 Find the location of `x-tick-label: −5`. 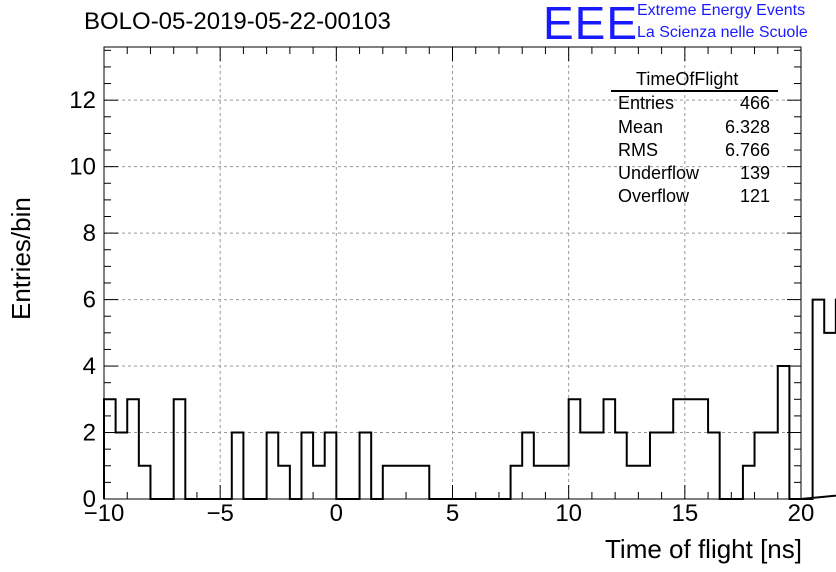

x-tick-label: −5 is located at coordinates (219, 513).